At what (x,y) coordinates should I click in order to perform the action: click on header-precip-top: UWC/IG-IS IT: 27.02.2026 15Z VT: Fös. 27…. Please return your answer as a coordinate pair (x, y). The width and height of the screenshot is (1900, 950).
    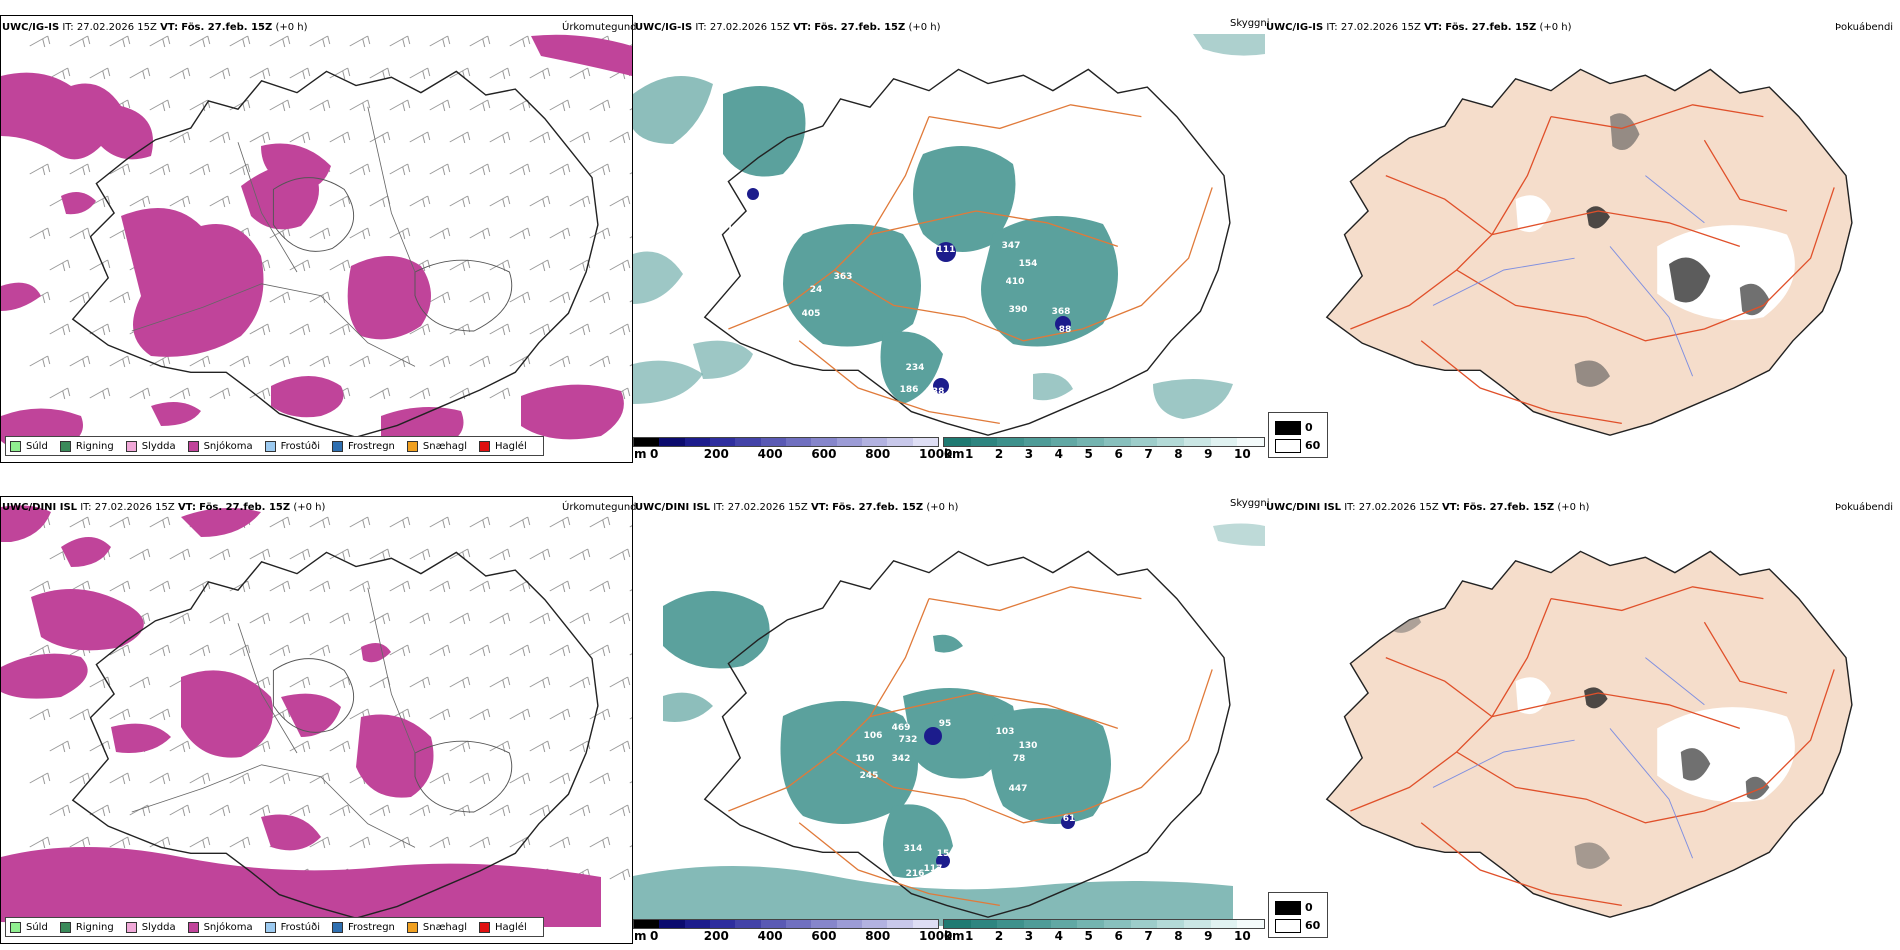
    Looking at the image, I should click on (155, 27).